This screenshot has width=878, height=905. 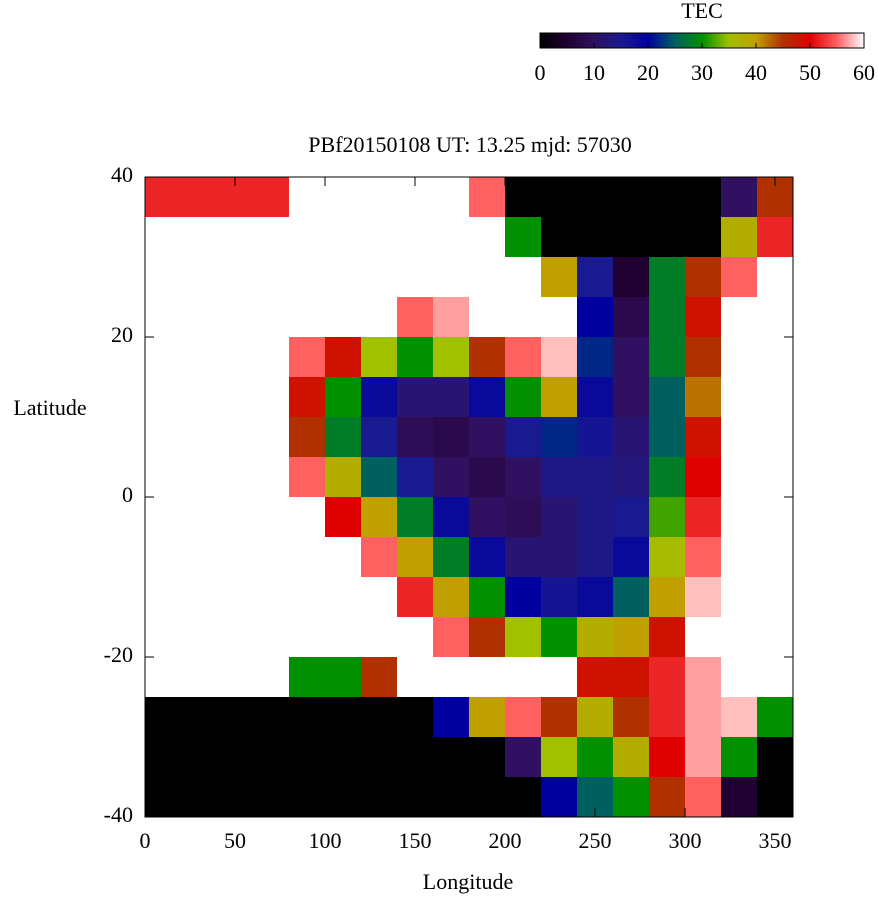 I want to click on colorbar-tick-label: 20, so click(x=648, y=72).